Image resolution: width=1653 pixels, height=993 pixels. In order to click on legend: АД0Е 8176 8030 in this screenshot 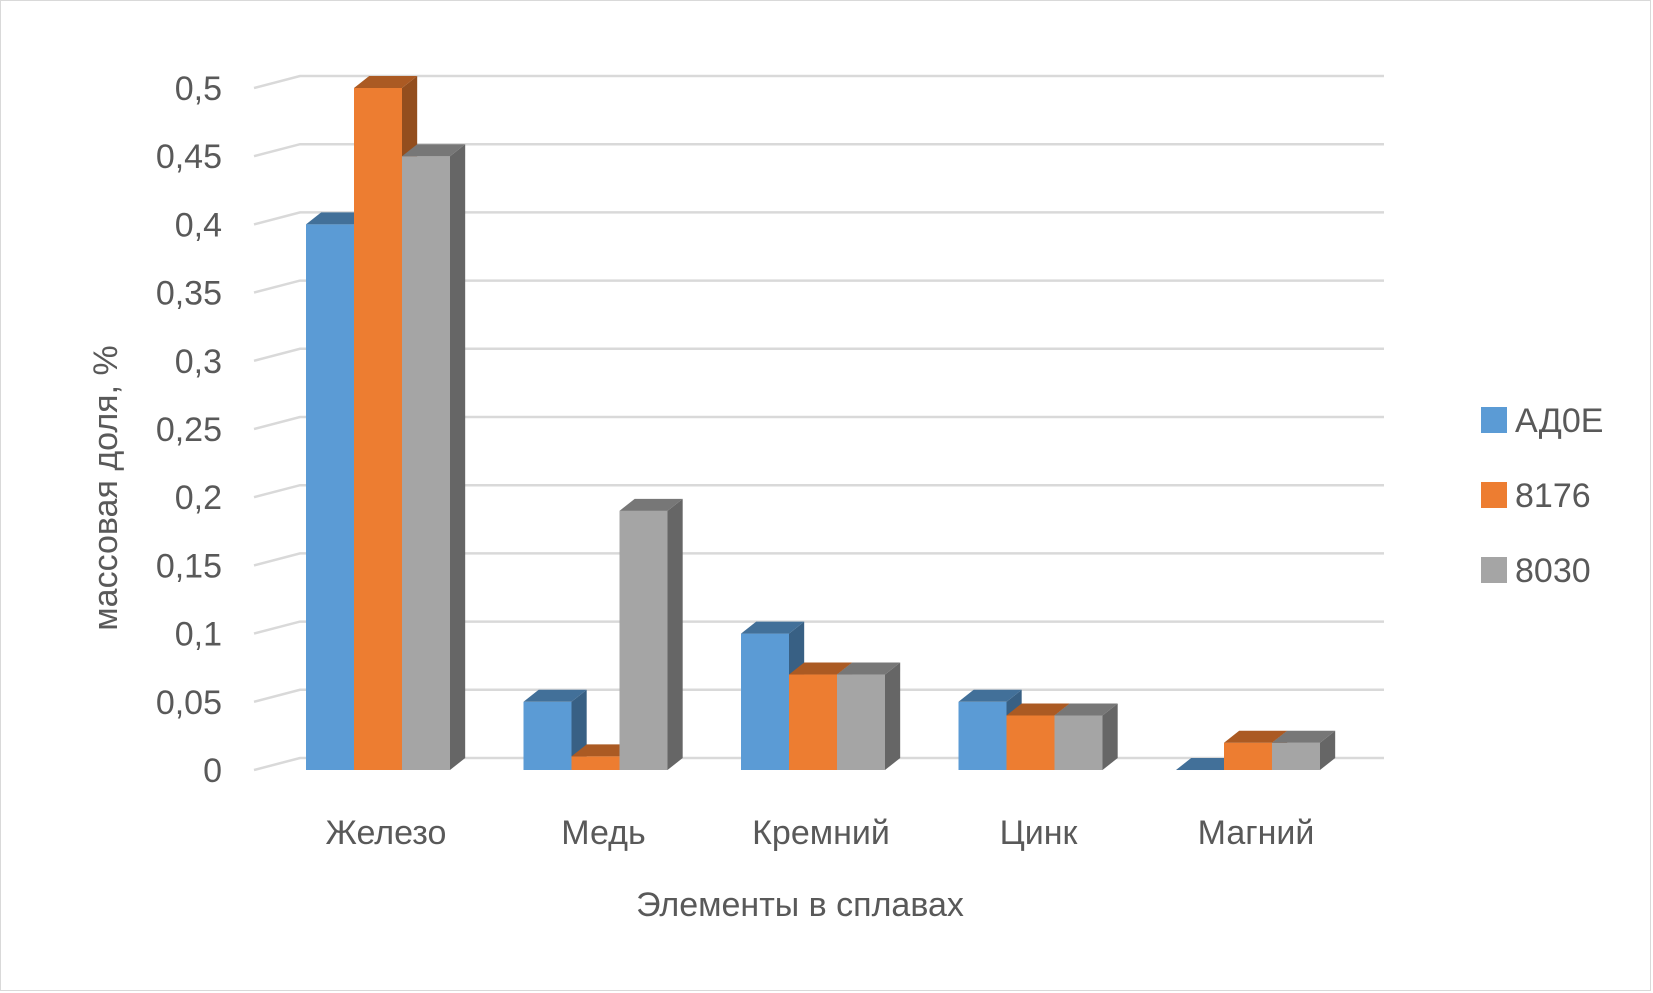, I will do `click(1542, 496)`.